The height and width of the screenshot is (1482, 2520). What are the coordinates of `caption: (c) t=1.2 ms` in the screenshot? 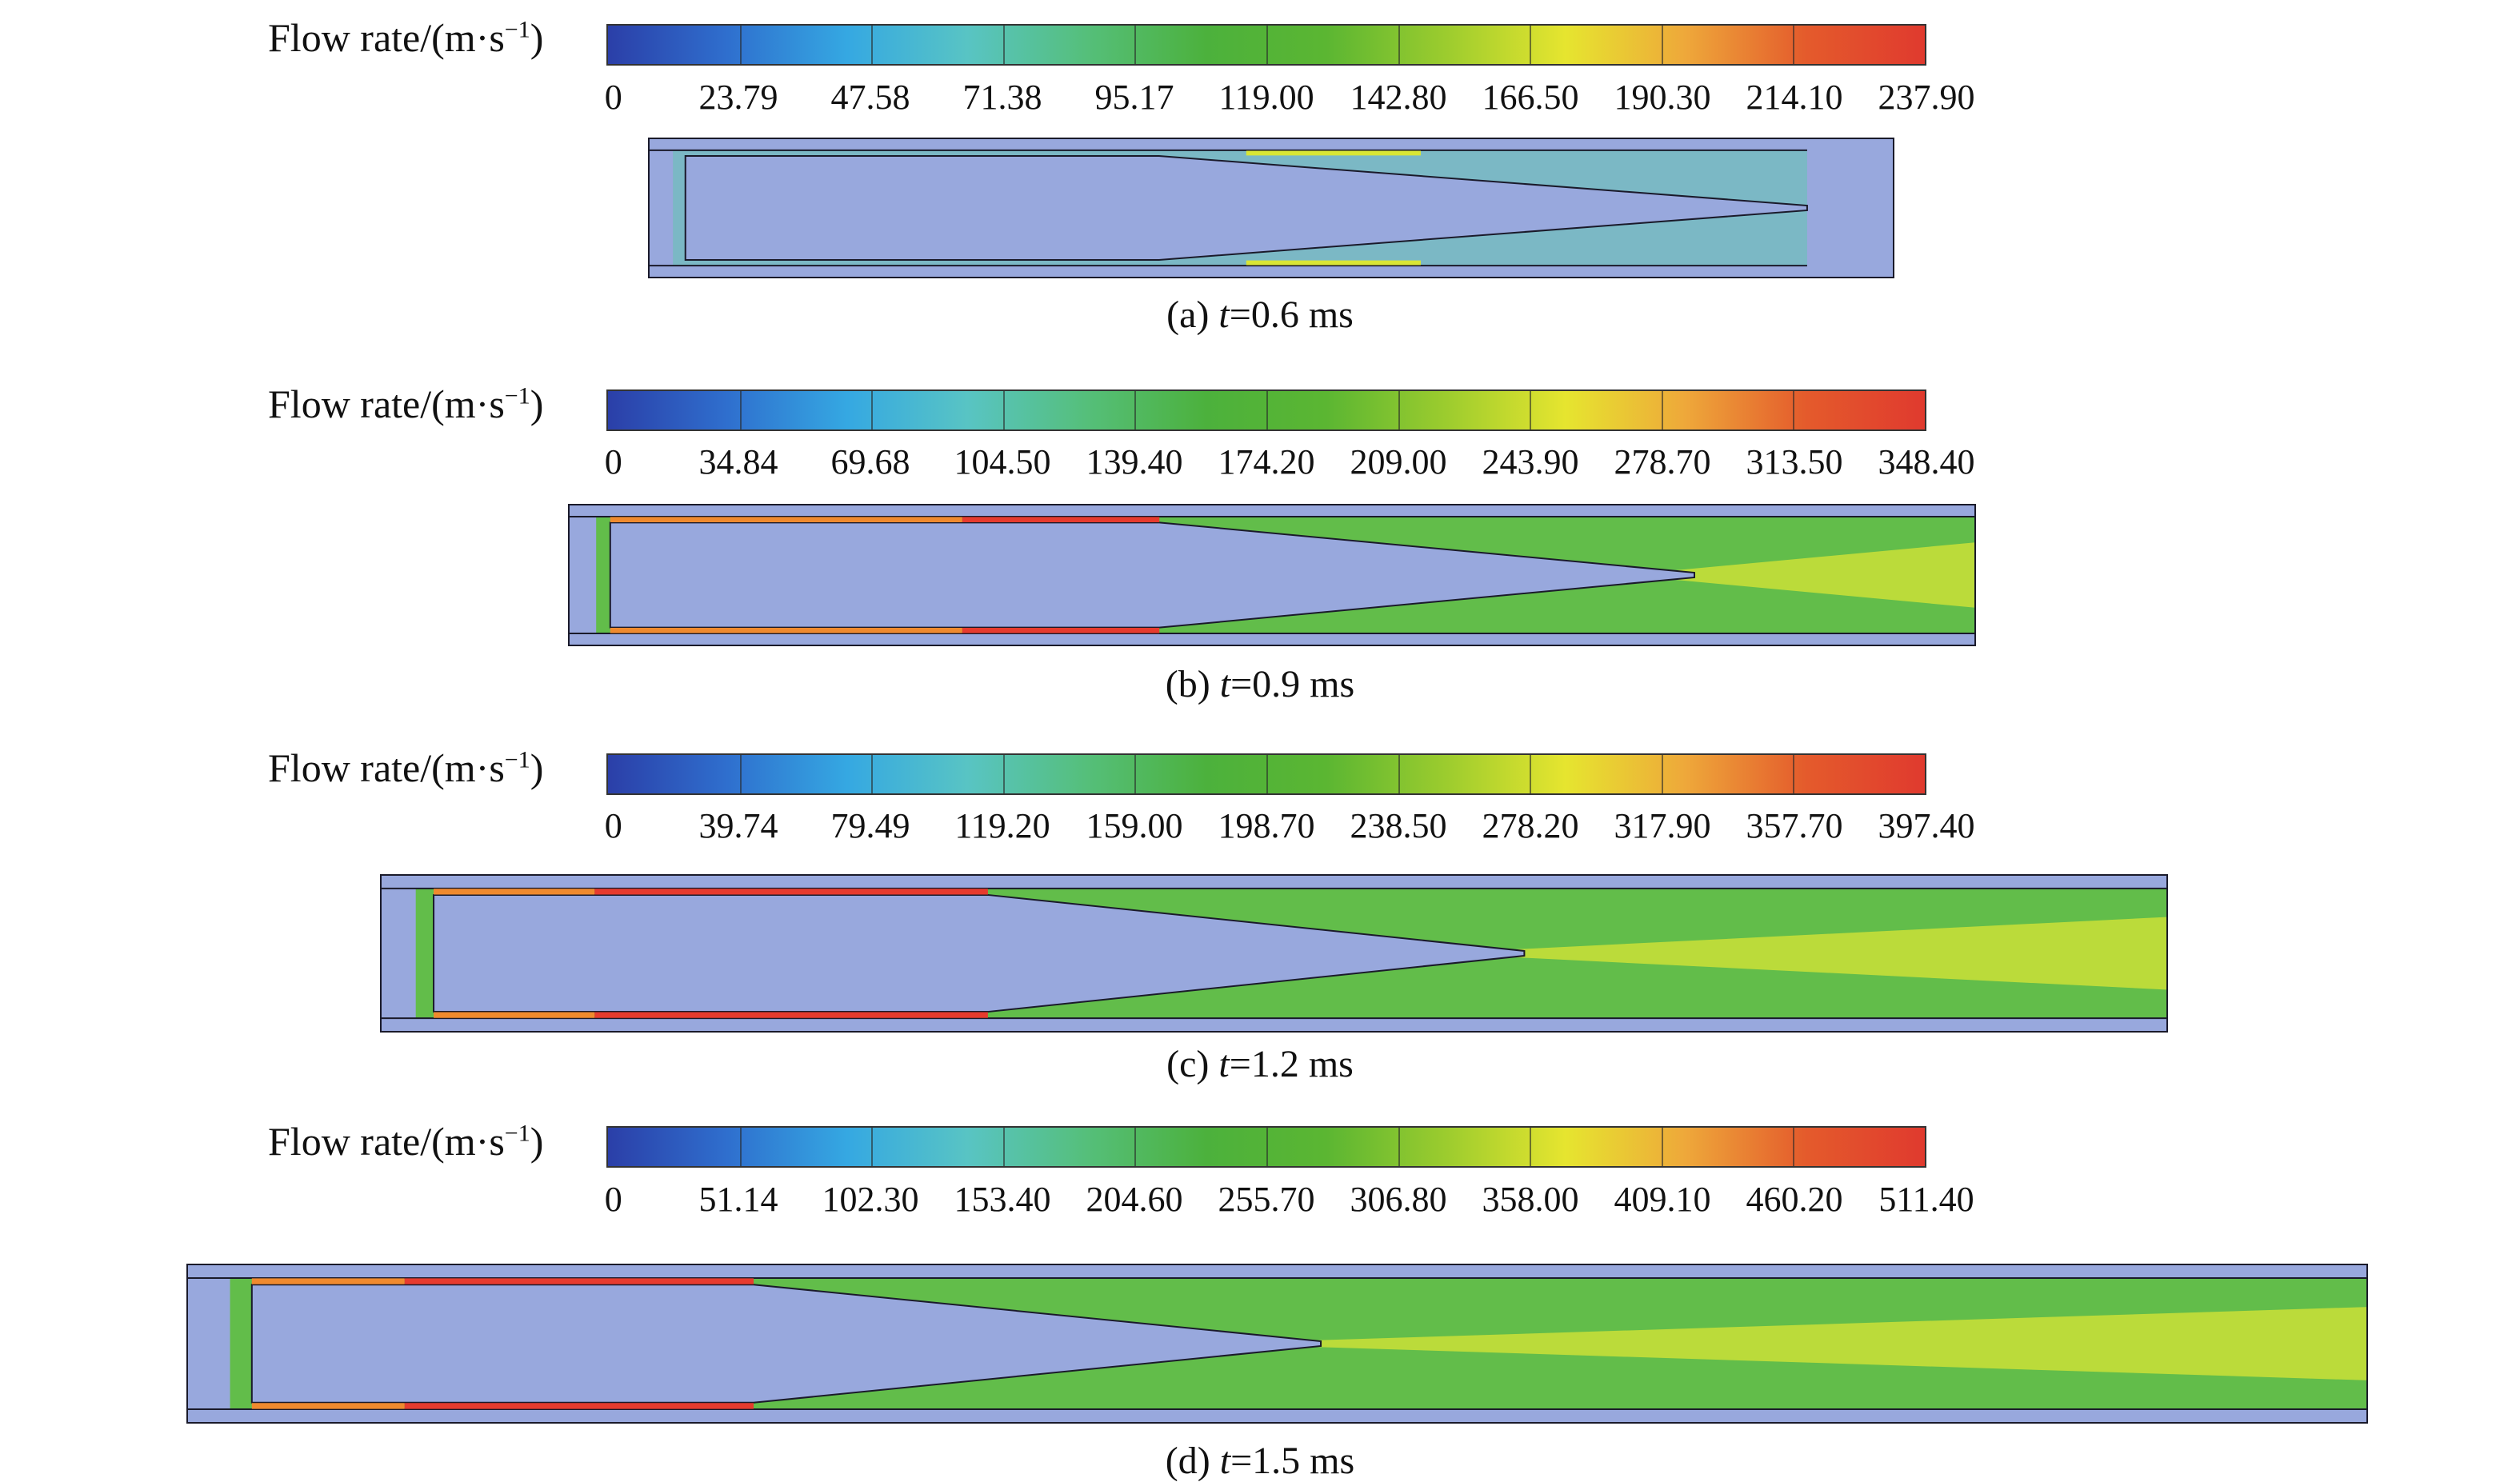 It's located at (1260, 1064).